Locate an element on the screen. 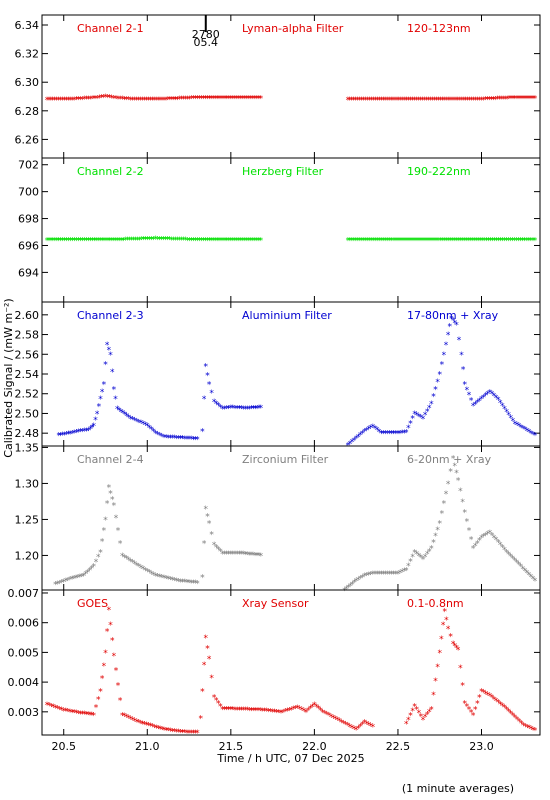  y-tick-label: 2.54 is located at coordinates (27, 374).